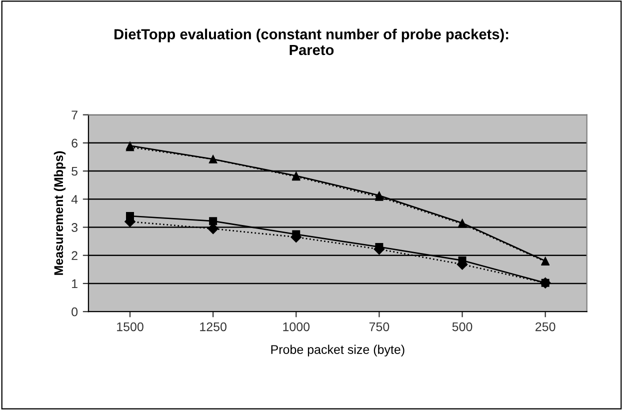 Image resolution: width=623 pixels, height=410 pixels. I want to click on x-tick-label: 1250, so click(213, 327).